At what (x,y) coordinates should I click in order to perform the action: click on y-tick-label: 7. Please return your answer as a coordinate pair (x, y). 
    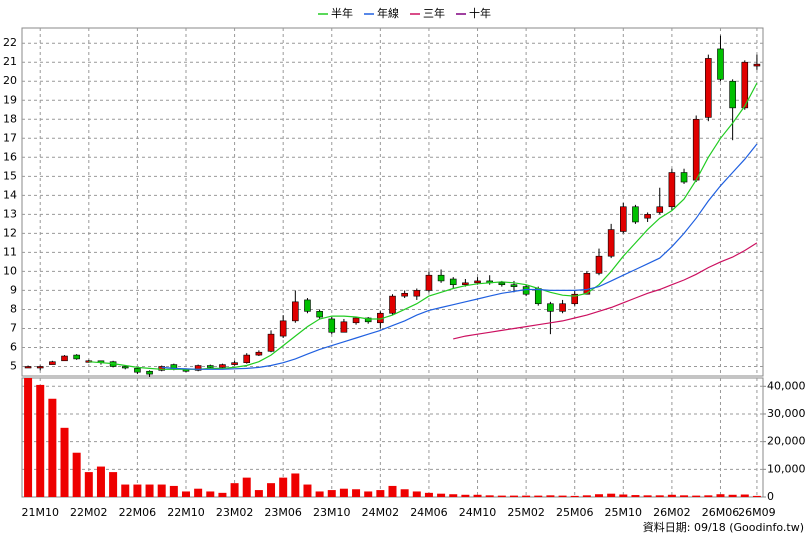
    Looking at the image, I should click on (13, 327).